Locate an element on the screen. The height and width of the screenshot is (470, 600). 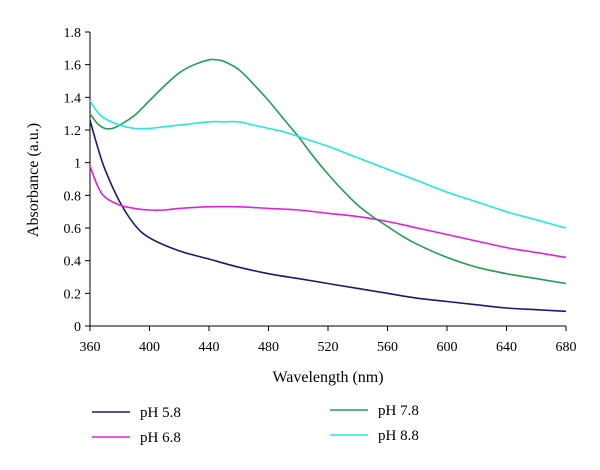
legend-item-ph-5-8: pH 5.8 is located at coordinates (136, 413).